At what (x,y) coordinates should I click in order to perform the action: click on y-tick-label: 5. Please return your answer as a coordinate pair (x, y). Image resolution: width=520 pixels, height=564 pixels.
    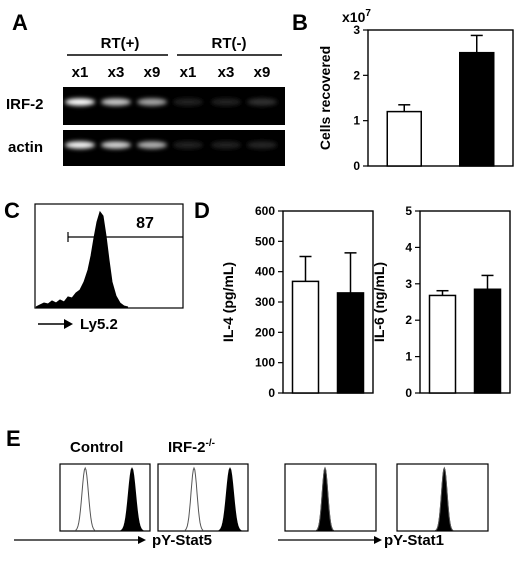
    Looking at the image, I should click on (408, 211).